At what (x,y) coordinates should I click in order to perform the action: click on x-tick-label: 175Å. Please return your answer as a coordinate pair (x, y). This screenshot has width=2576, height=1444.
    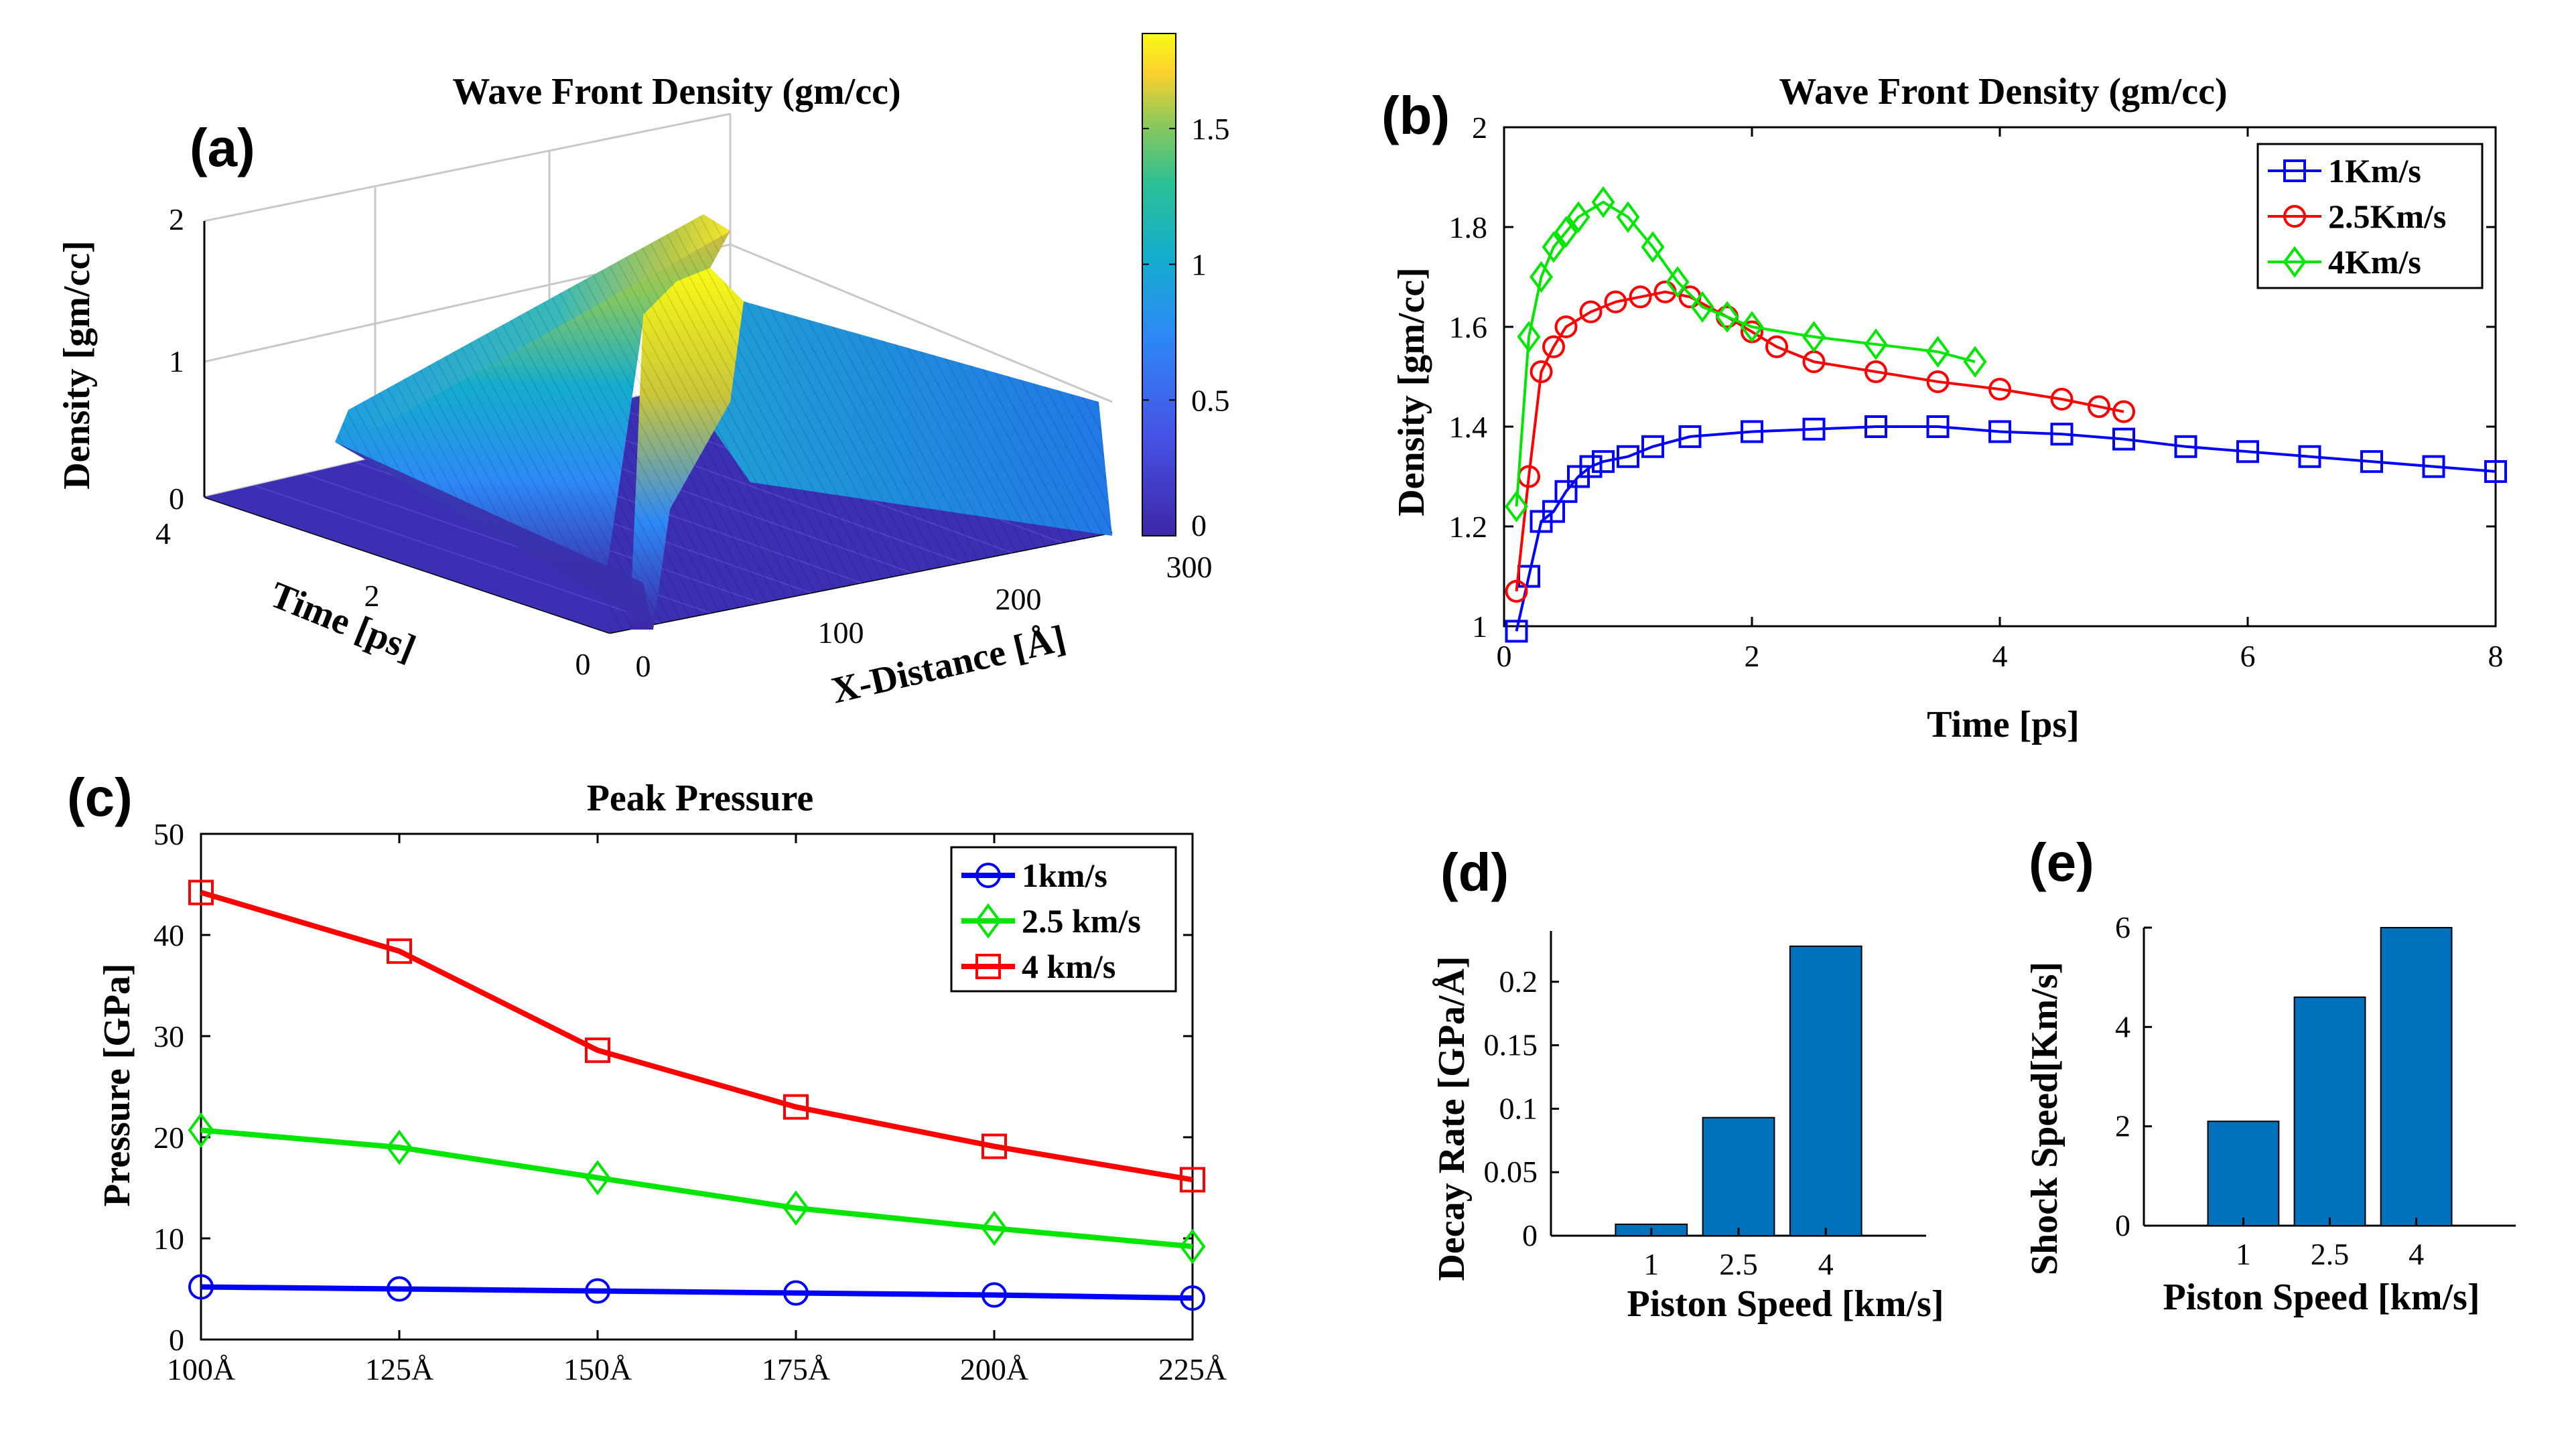
    Looking at the image, I should click on (796, 1369).